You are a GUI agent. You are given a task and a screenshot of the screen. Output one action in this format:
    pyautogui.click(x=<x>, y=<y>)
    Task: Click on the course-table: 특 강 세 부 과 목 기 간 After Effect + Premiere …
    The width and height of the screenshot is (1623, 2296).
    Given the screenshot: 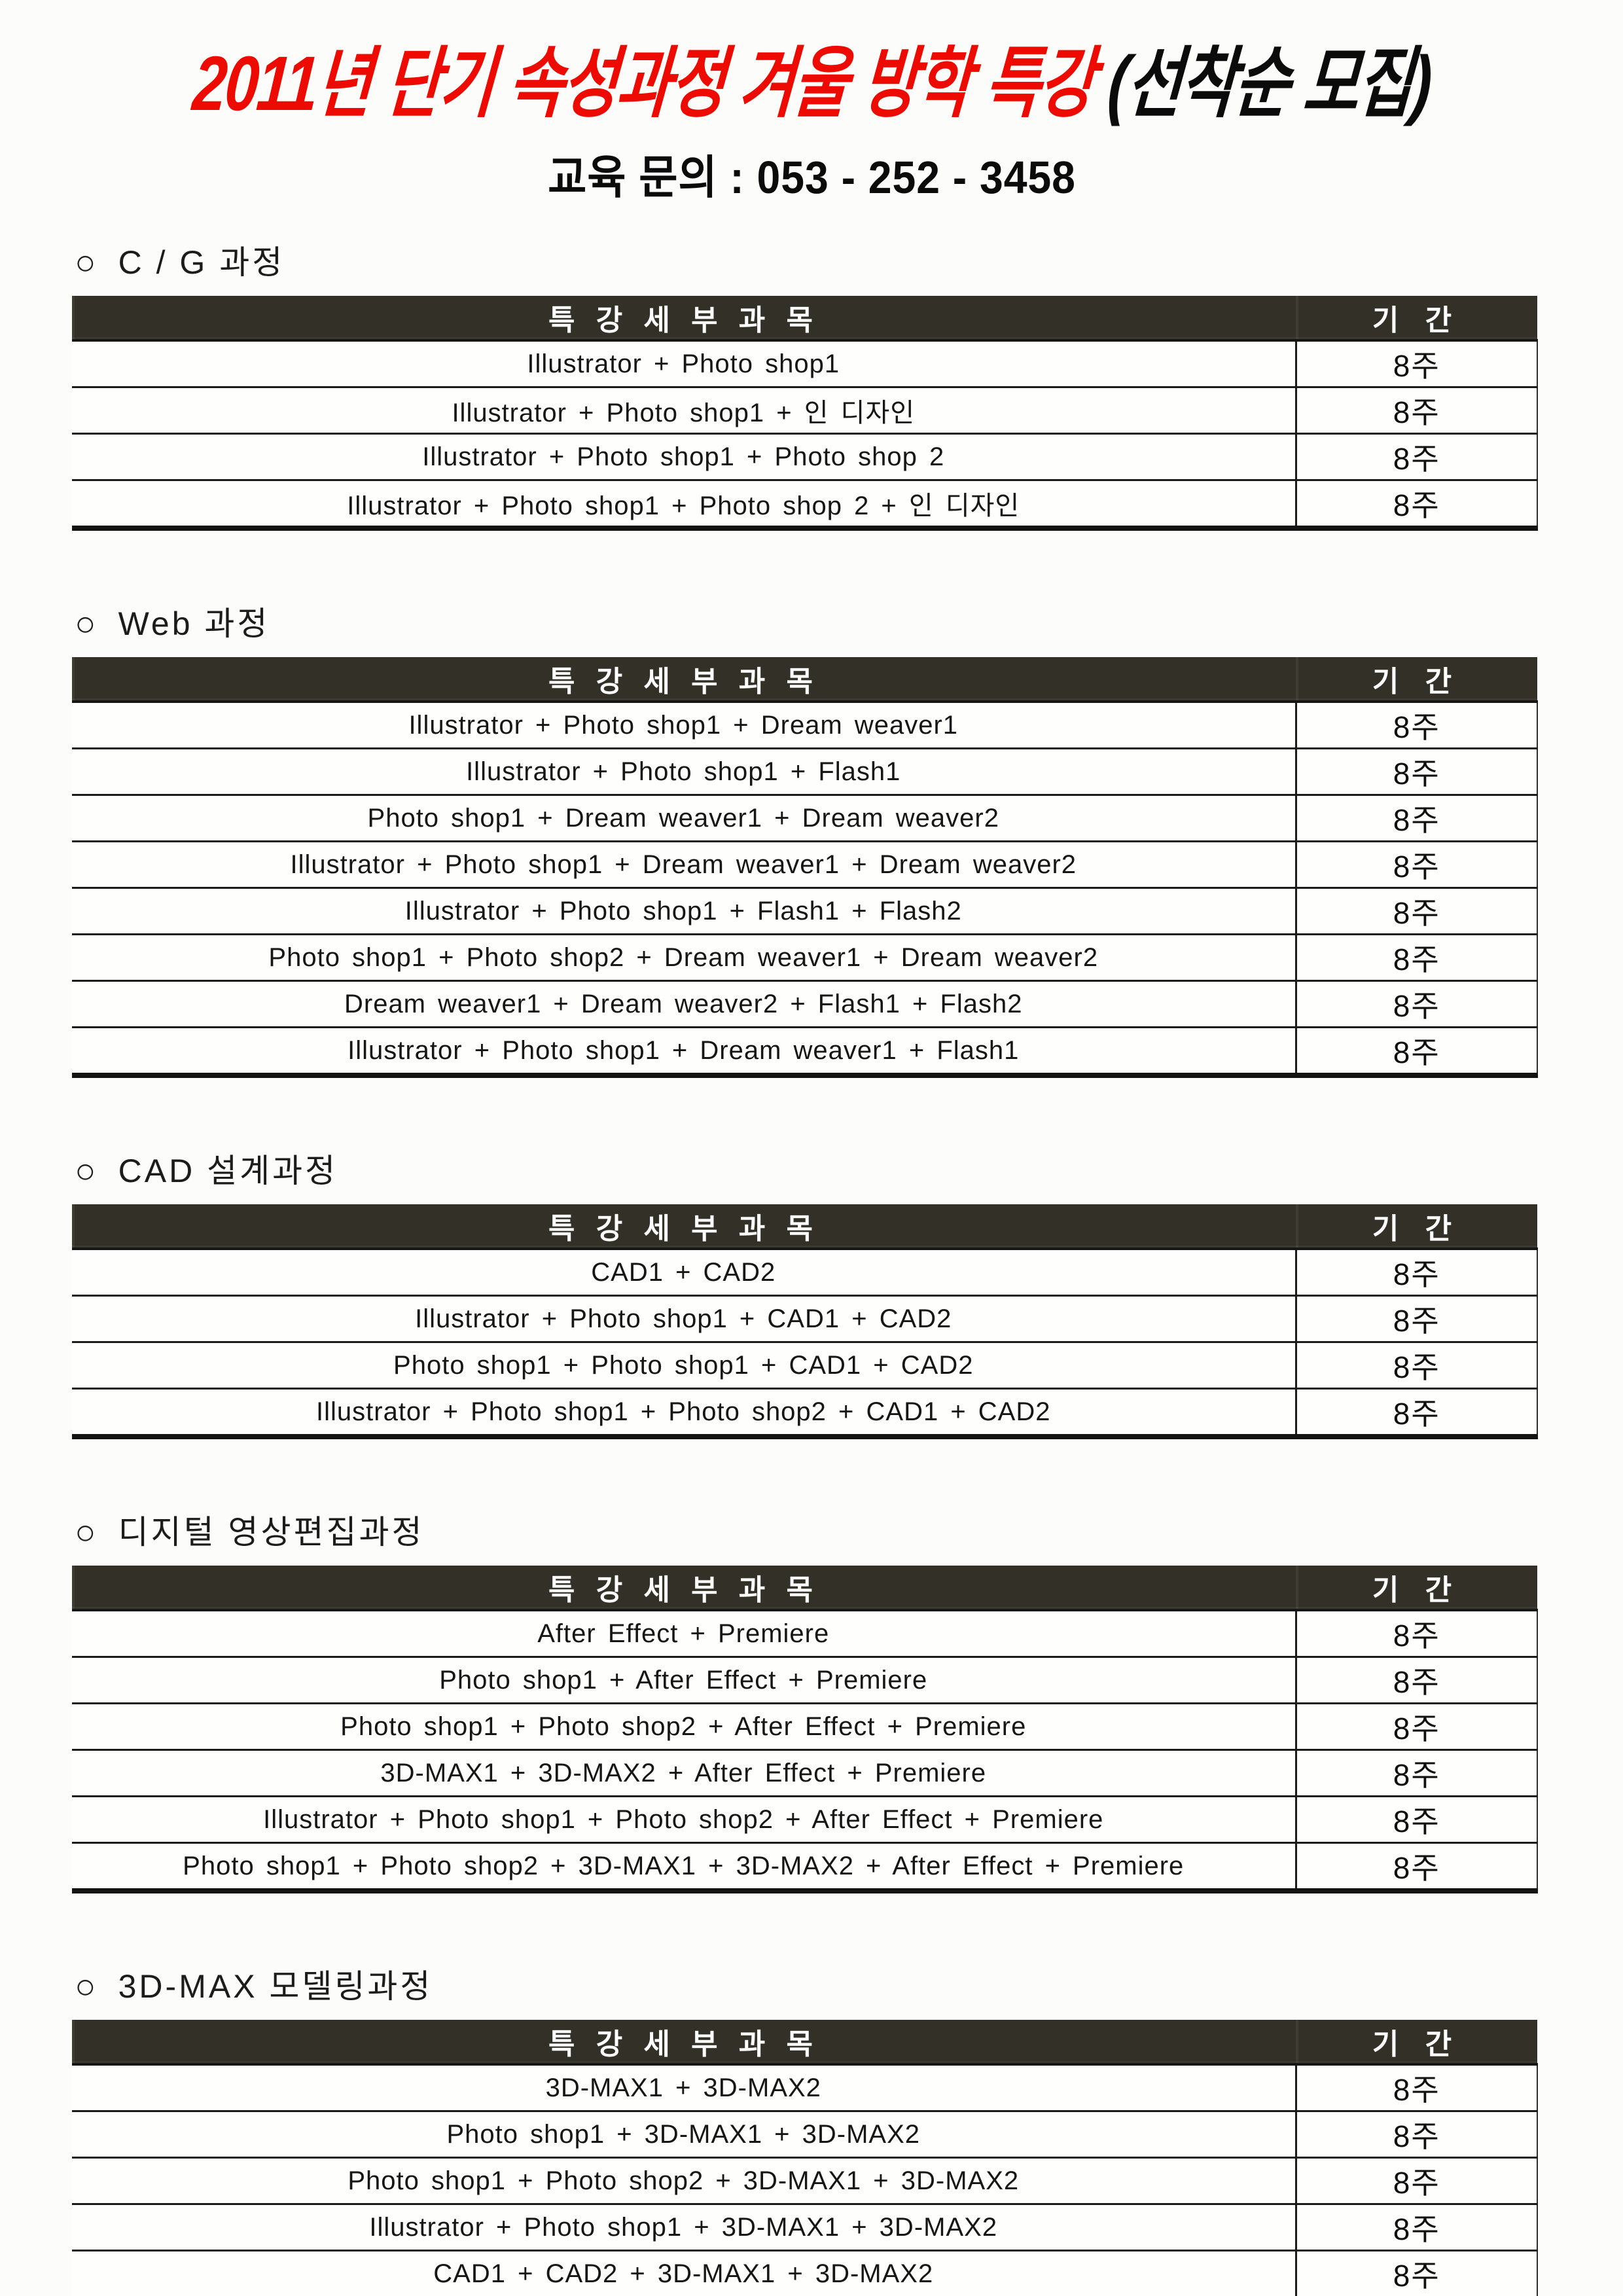 What is the action you would take?
    pyautogui.click(x=805, y=1730)
    